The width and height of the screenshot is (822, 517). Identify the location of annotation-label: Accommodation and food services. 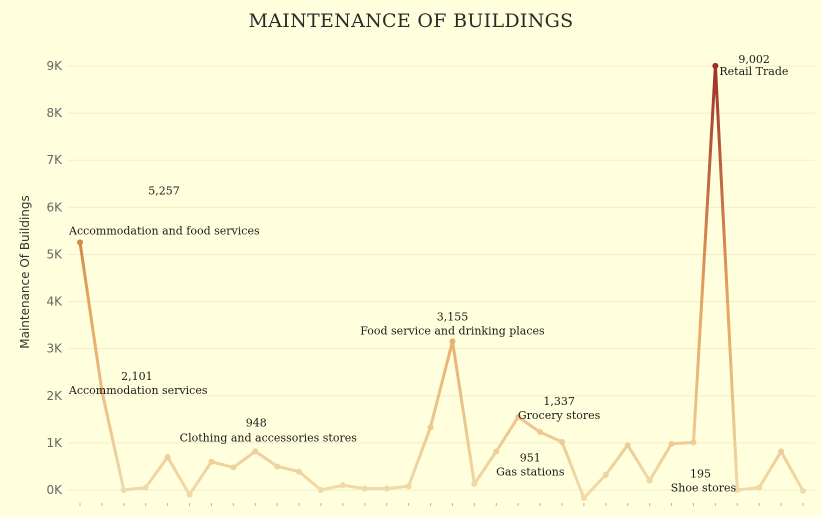
(164, 230).